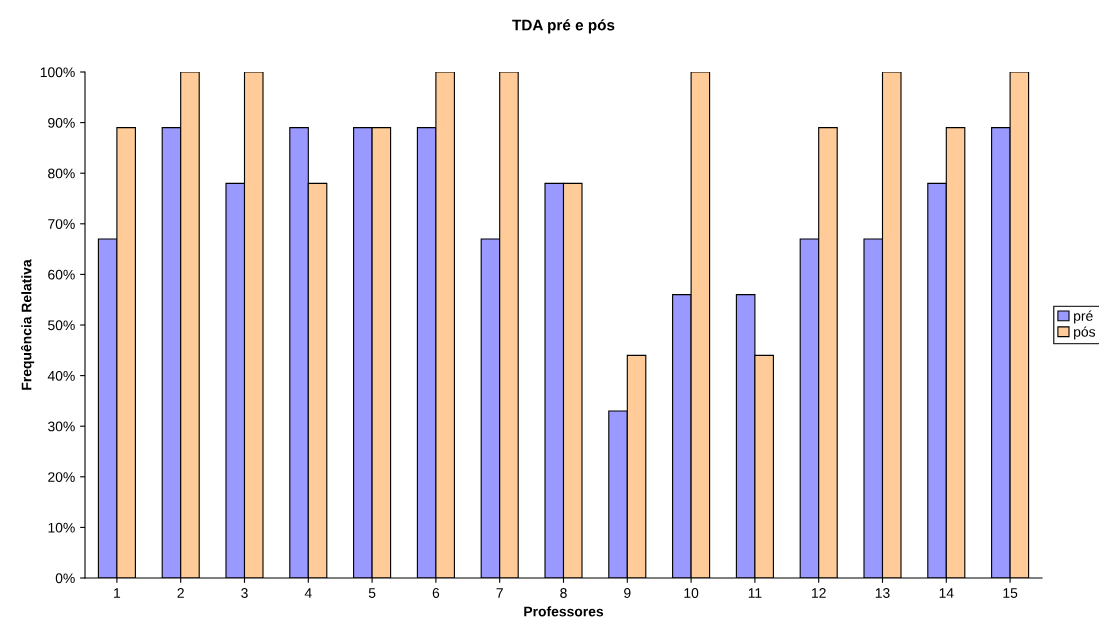 The image size is (1099, 633). I want to click on y-tick-label: 30%, so click(61, 426).